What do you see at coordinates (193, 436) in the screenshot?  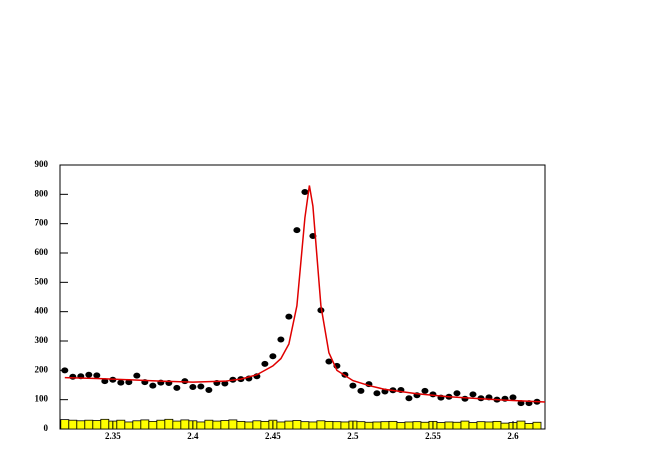 I see `x-tick-label: 2.4` at bounding box center [193, 436].